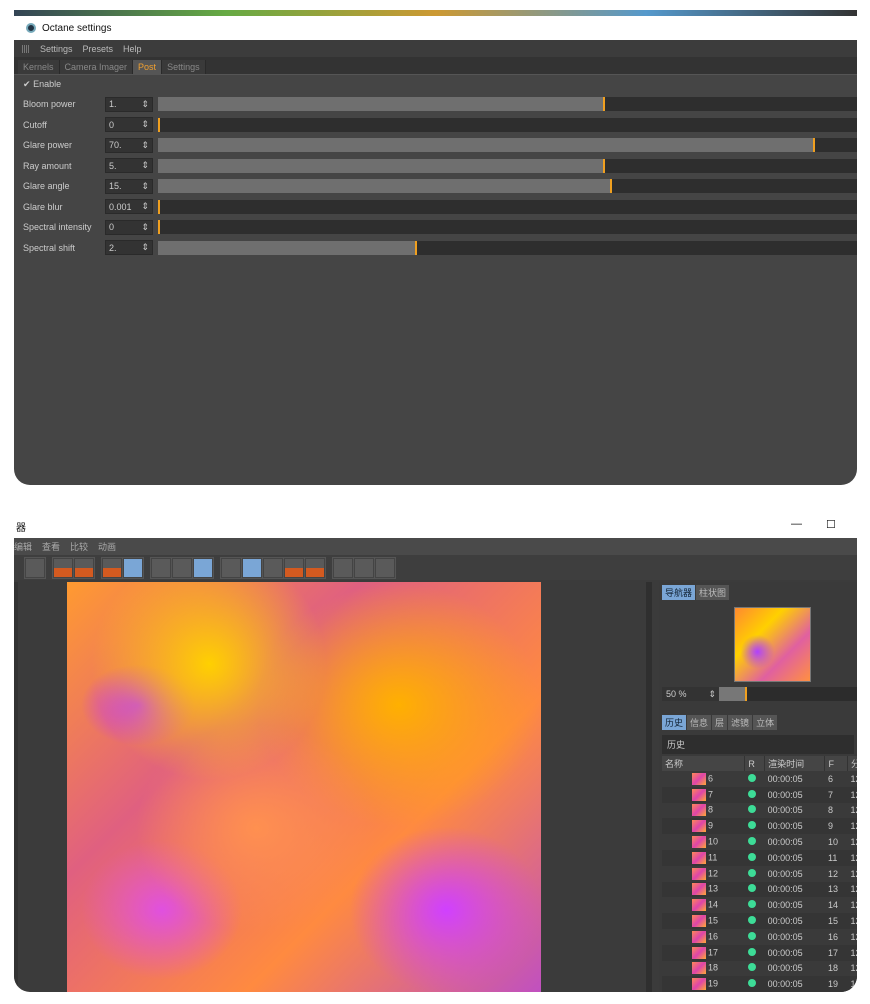 The image size is (870, 1004). I want to click on tab-nav-1: 柱状图, so click(713, 592).